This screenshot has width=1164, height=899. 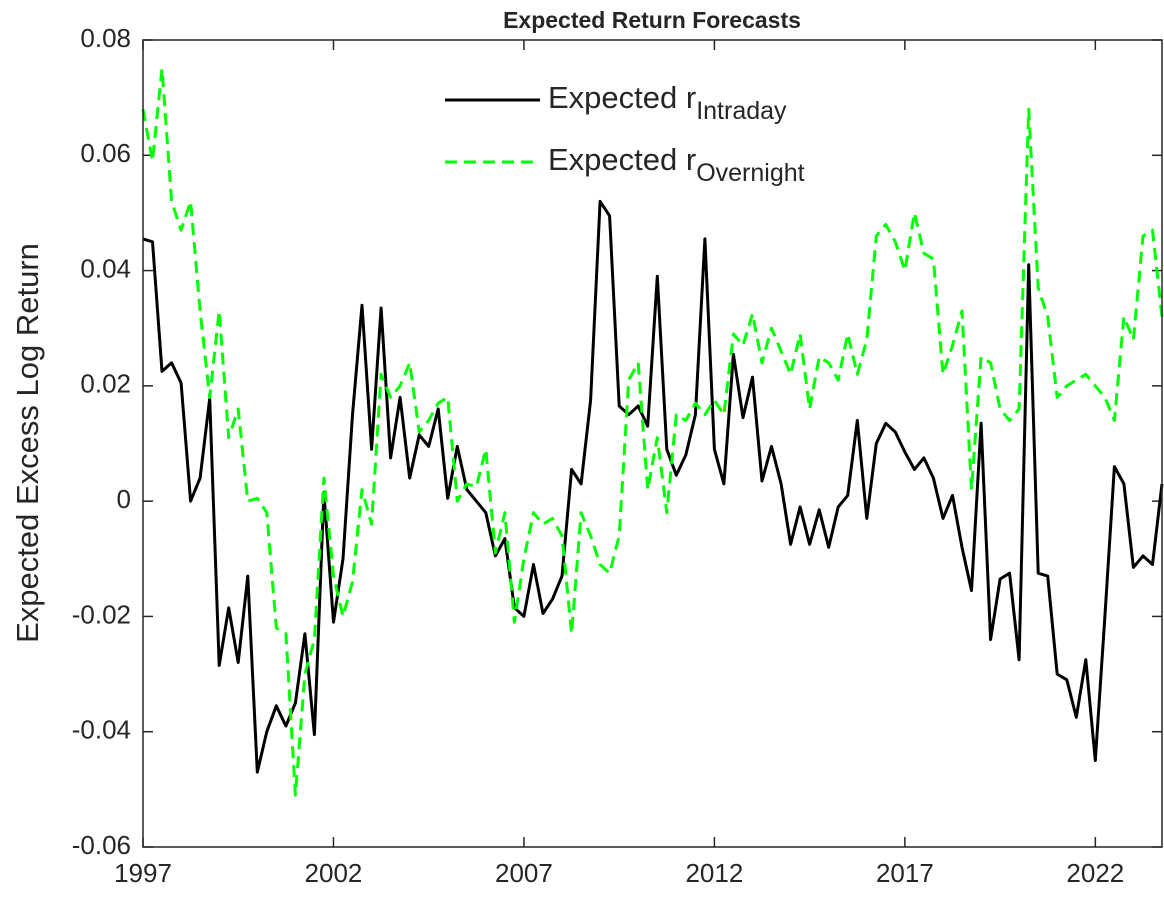 What do you see at coordinates (652, 20) in the screenshot?
I see `chart-title: Expected Return Forecasts` at bounding box center [652, 20].